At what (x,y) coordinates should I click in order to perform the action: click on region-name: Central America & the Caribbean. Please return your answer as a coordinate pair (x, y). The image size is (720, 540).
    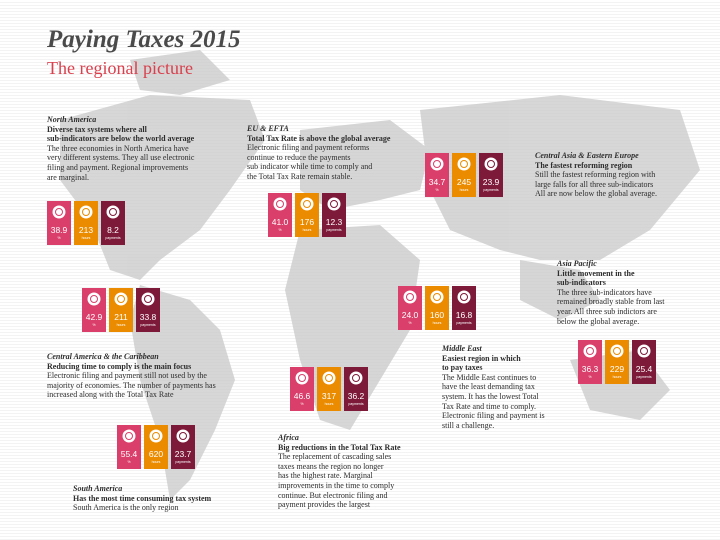
    Looking at the image, I should click on (103, 356).